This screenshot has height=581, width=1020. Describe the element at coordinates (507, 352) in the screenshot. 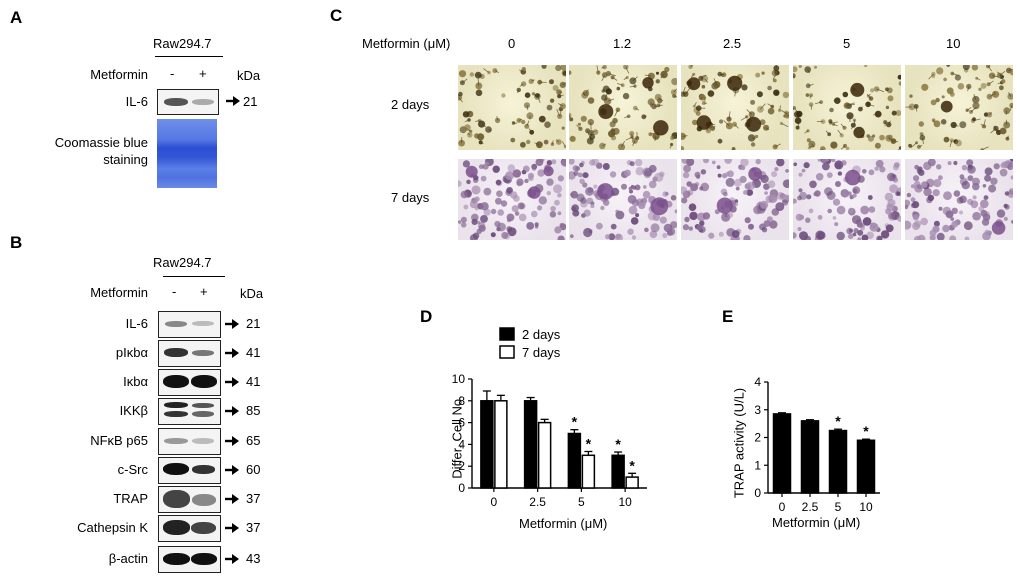

I see `legend-swatch` at that location.